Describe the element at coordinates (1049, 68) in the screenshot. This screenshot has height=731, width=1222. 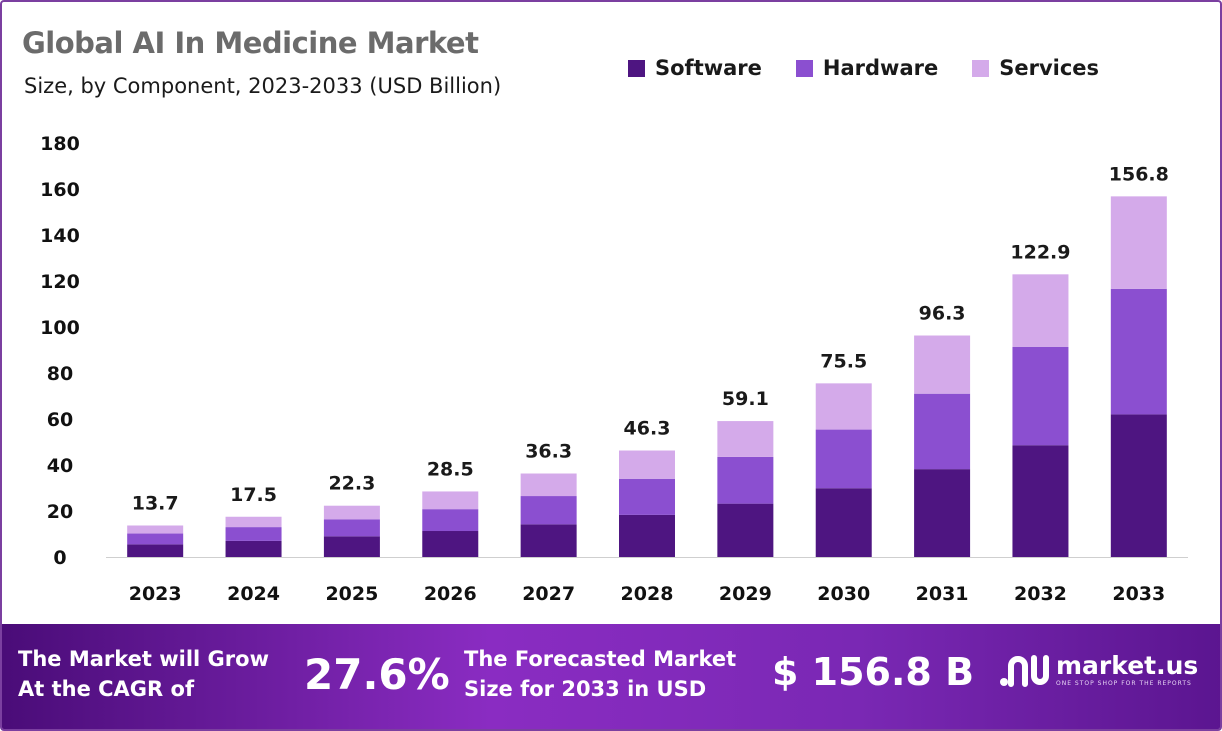
I see `legend-label-services: Services` at that location.